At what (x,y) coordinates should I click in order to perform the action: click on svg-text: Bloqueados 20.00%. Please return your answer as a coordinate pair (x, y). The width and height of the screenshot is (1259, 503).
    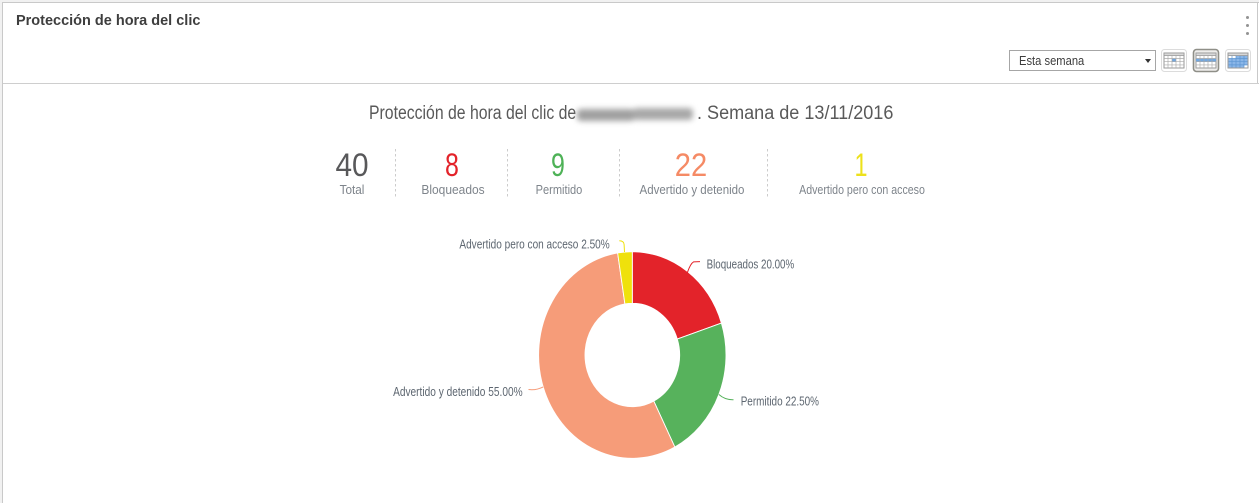
    Looking at the image, I should click on (751, 264).